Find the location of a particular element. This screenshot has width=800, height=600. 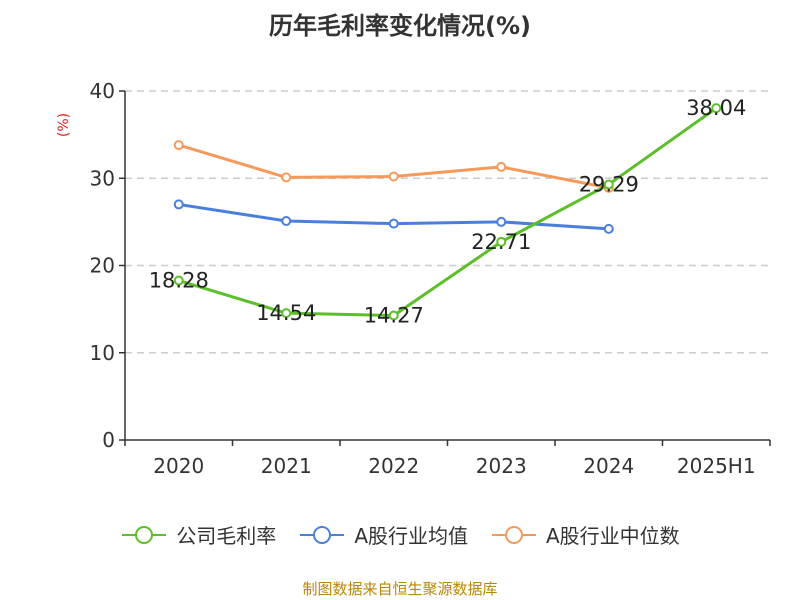

legend: 公司毛利率 A股行业均值 A股行业中位数 is located at coordinates (400, 534).